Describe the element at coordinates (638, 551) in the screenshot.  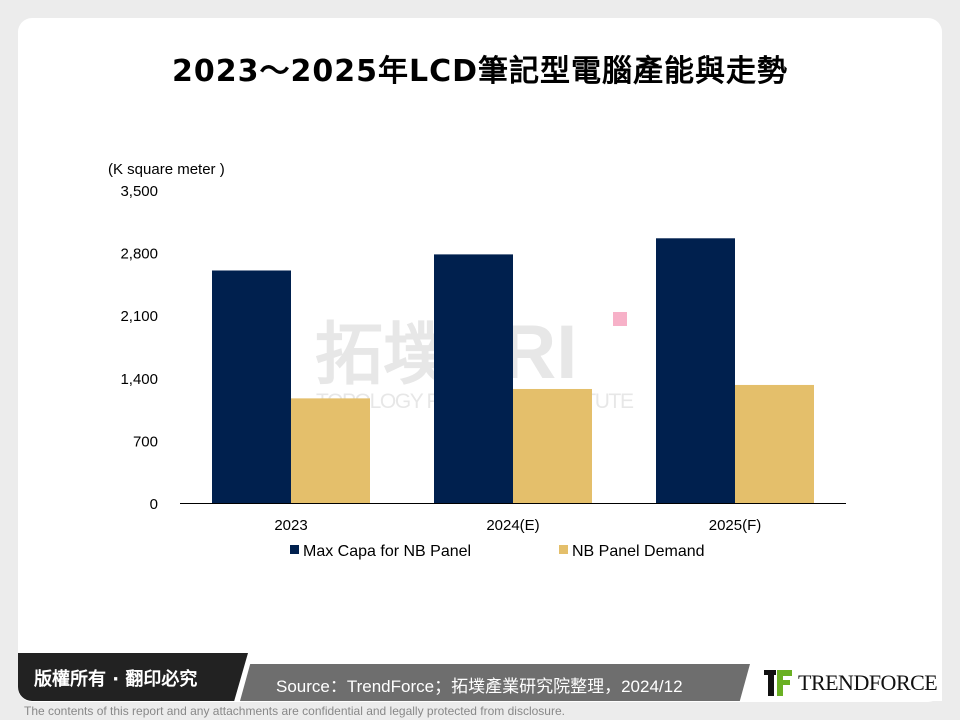
I see `legend-label-demand: NB Panel Demand` at that location.